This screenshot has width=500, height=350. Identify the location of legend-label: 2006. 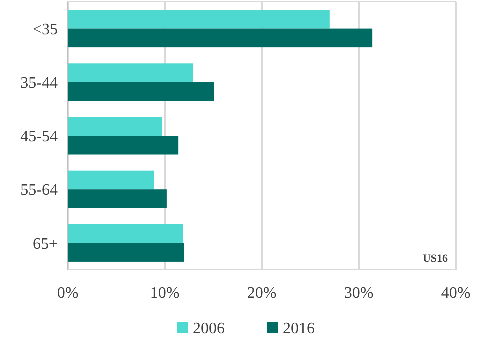
(209, 329).